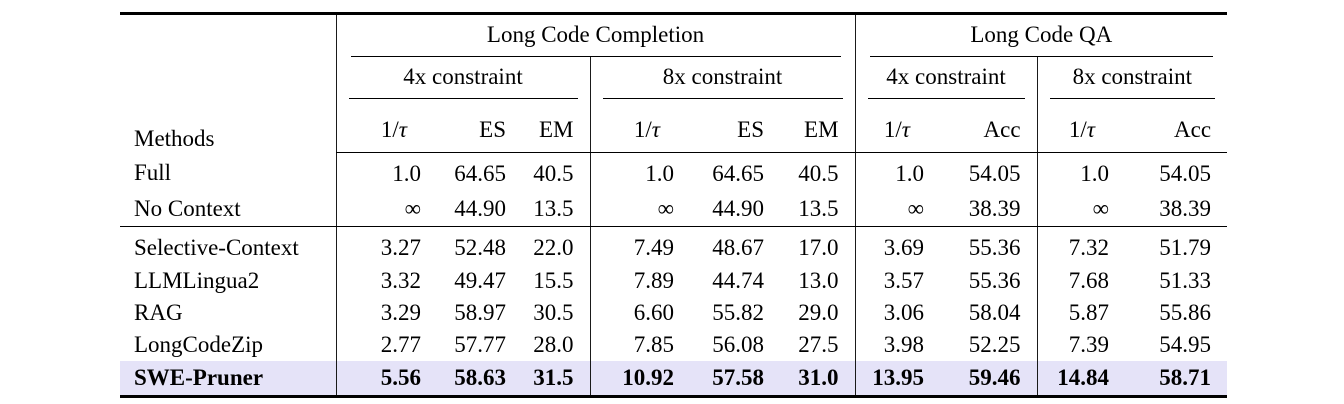 This screenshot has height=404, width=1344. Describe the element at coordinates (386, 281) in the screenshot. I see `value-cell: 3.32` at that location.